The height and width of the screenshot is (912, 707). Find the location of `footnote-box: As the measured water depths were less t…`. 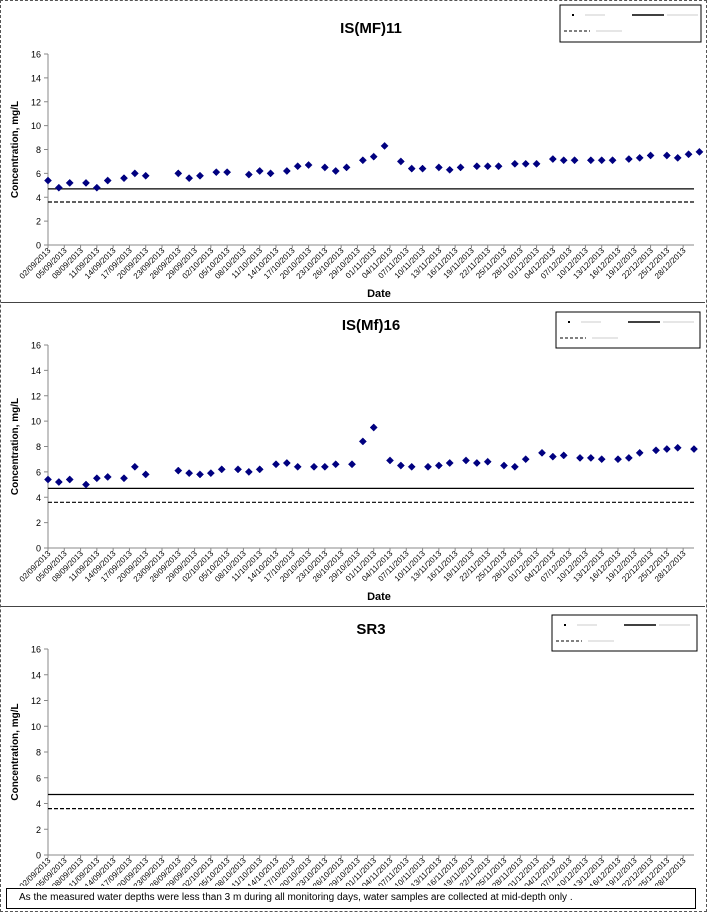

footnote-box: As the measured water depths were less t… is located at coordinates (351, 898).